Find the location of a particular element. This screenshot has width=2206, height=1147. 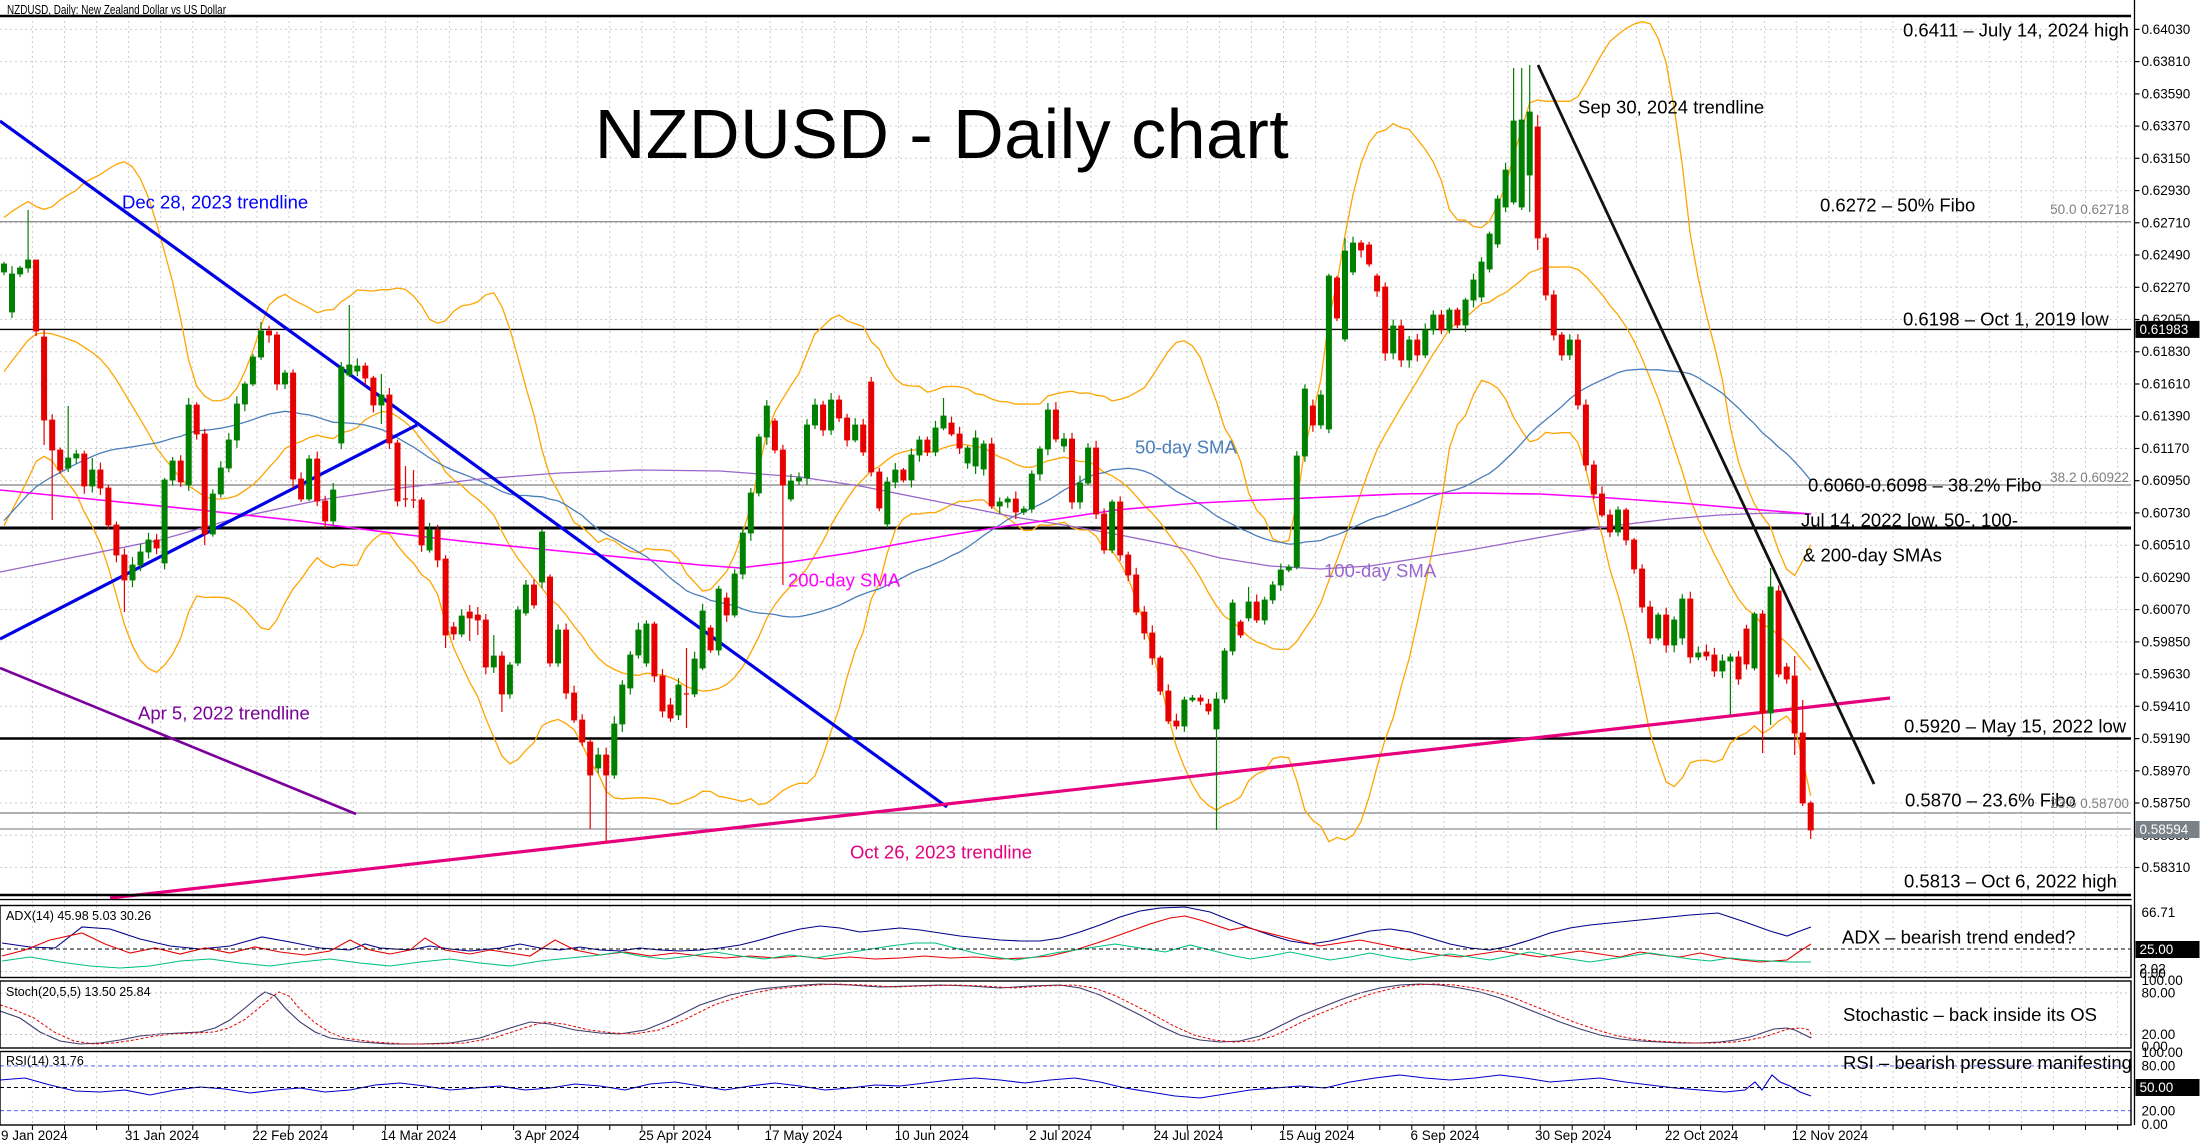

svg-text: 50.00 is located at coordinates (2157, 1087).